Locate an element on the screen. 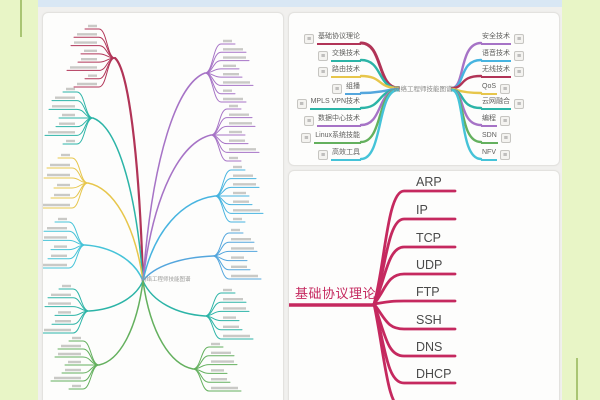 The image size is (600, 400). protocol-node: ARP is located at coordinates (429, 182).